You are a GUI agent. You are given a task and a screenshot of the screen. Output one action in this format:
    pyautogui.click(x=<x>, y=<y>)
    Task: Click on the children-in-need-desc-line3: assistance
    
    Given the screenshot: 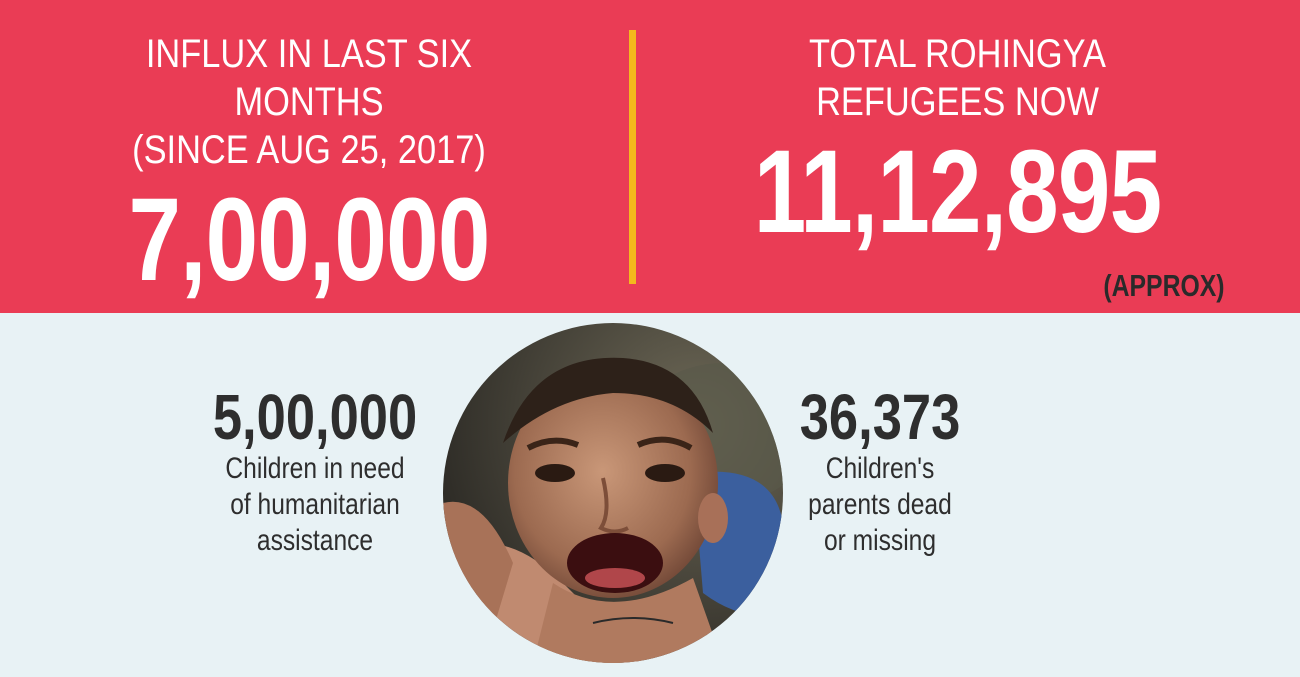 What is the action you would take?
    pyautogui.click(x=315, y=540)
    